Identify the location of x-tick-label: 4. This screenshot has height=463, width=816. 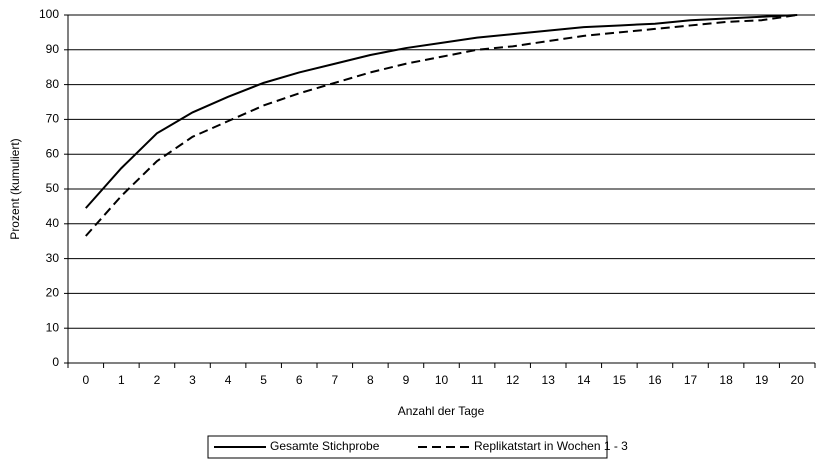
(228, 380).